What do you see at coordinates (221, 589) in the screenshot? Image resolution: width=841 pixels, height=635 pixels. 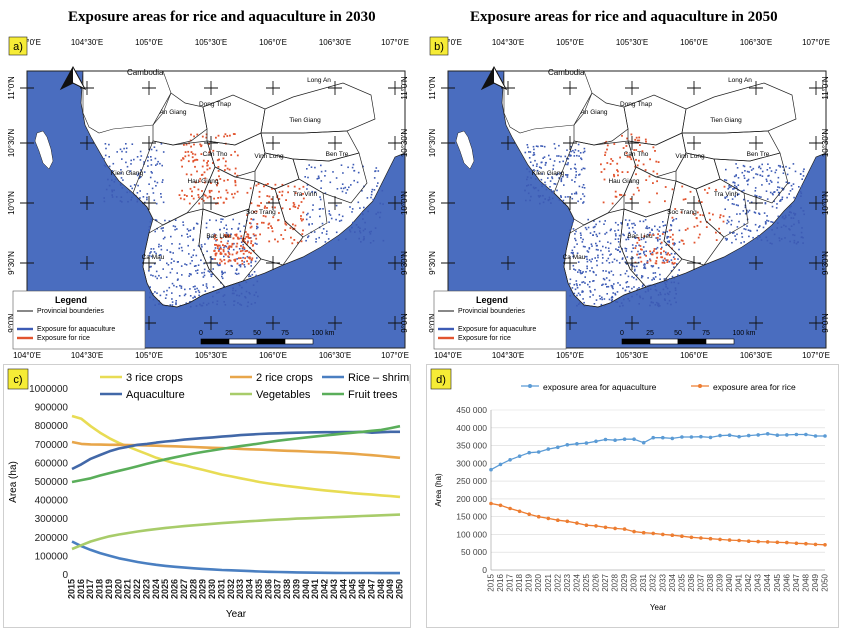 I see `x-tick-label: 2031` at bounding box center [221, 589].